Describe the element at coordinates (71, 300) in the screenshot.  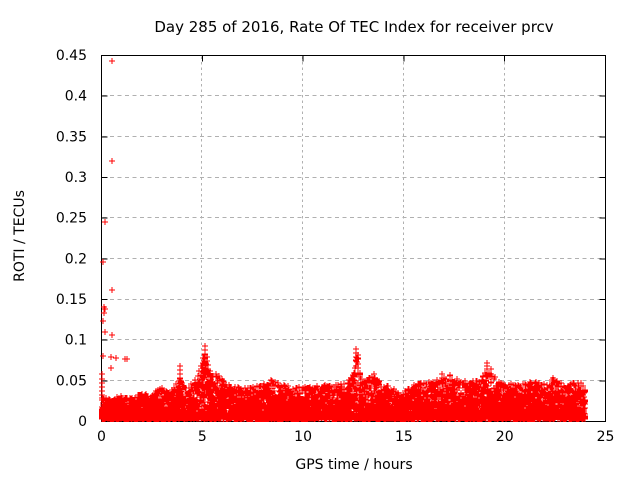
I see `y-tick-label-0.15: 0.15` at that location.